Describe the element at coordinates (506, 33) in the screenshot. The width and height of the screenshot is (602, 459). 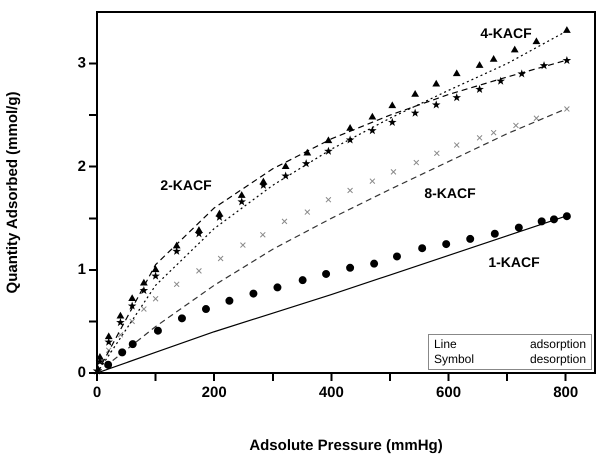
I see `annotation: 4-KACF` at that location.